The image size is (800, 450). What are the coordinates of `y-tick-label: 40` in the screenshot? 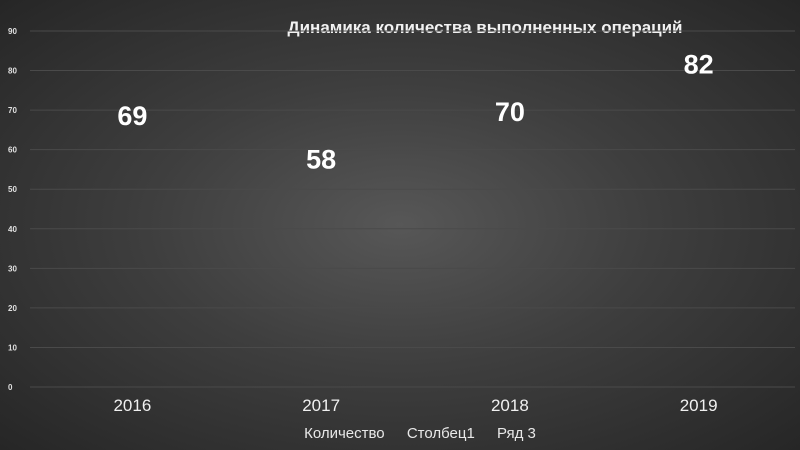 It's located at (12, 229).